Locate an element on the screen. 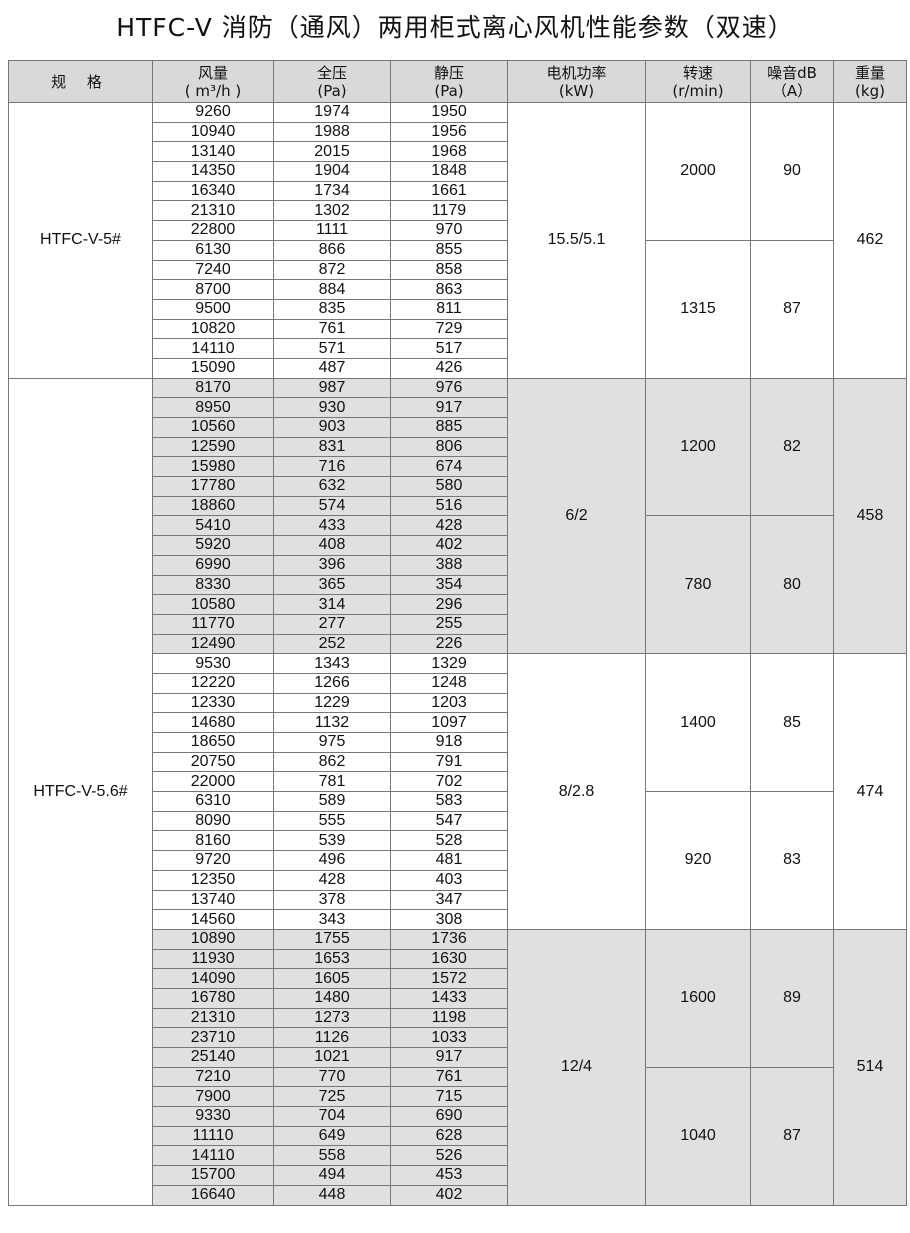 This screenshot has width=910, height=1233. noise-cell: 87 is located at coordinates (792, 309).